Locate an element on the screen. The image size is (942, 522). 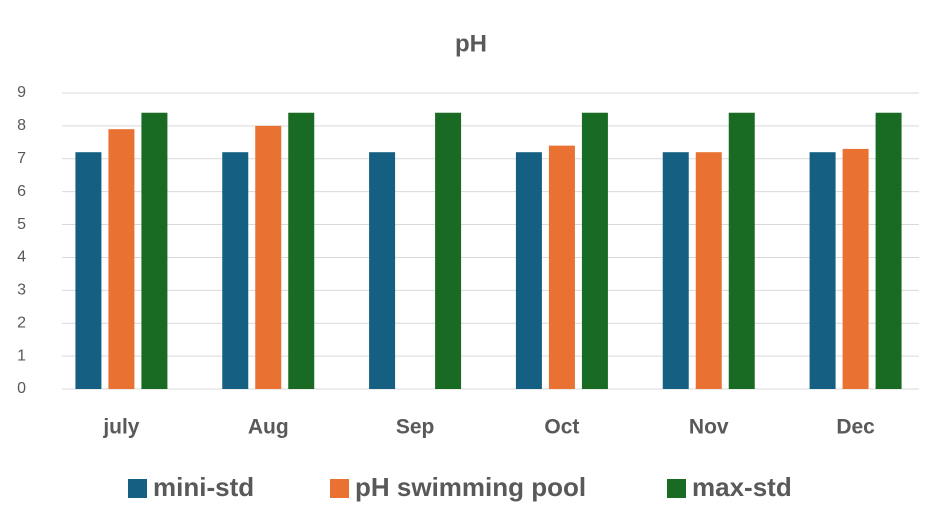
y-tick-label: 0 is located at coordinates (21, 388).